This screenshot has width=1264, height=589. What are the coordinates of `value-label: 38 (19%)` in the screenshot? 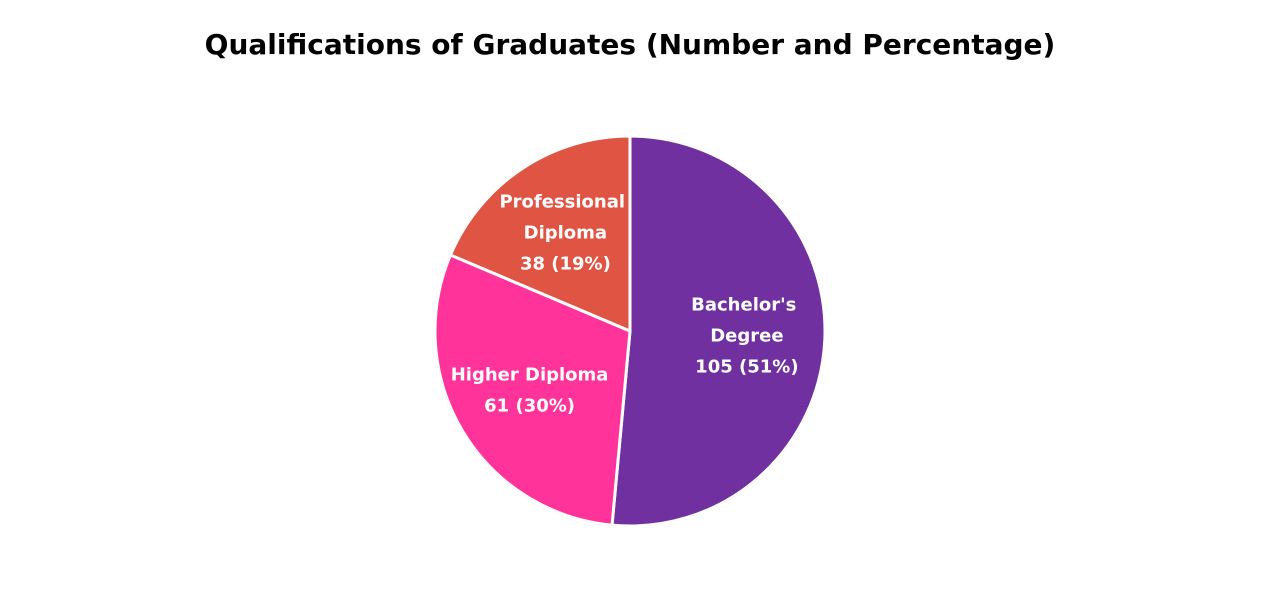 It's located at (565, 263).